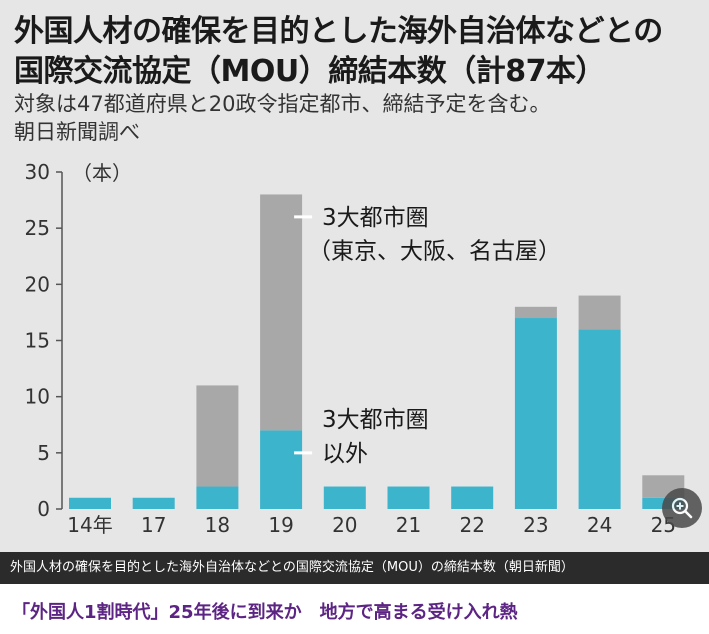 The height and width of the screenshot is (634, 709). I want to click on y-tick-label: 25, so click(37, 228).